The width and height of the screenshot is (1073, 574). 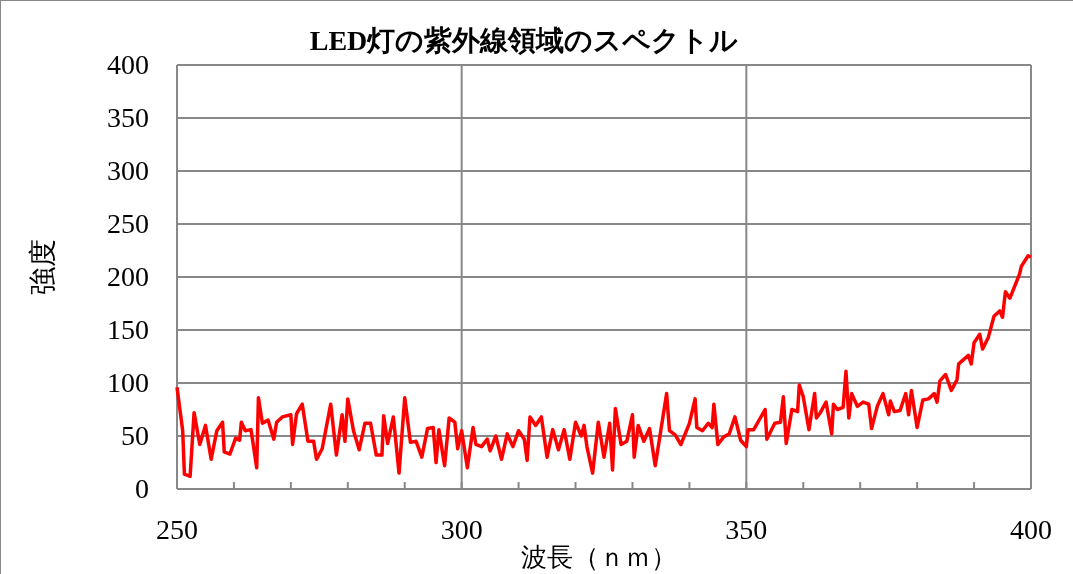 What do you see at coordinates (461, 529) in the screenshot?
I see `x-tick-label: 300` at bounding box center [461, 529].